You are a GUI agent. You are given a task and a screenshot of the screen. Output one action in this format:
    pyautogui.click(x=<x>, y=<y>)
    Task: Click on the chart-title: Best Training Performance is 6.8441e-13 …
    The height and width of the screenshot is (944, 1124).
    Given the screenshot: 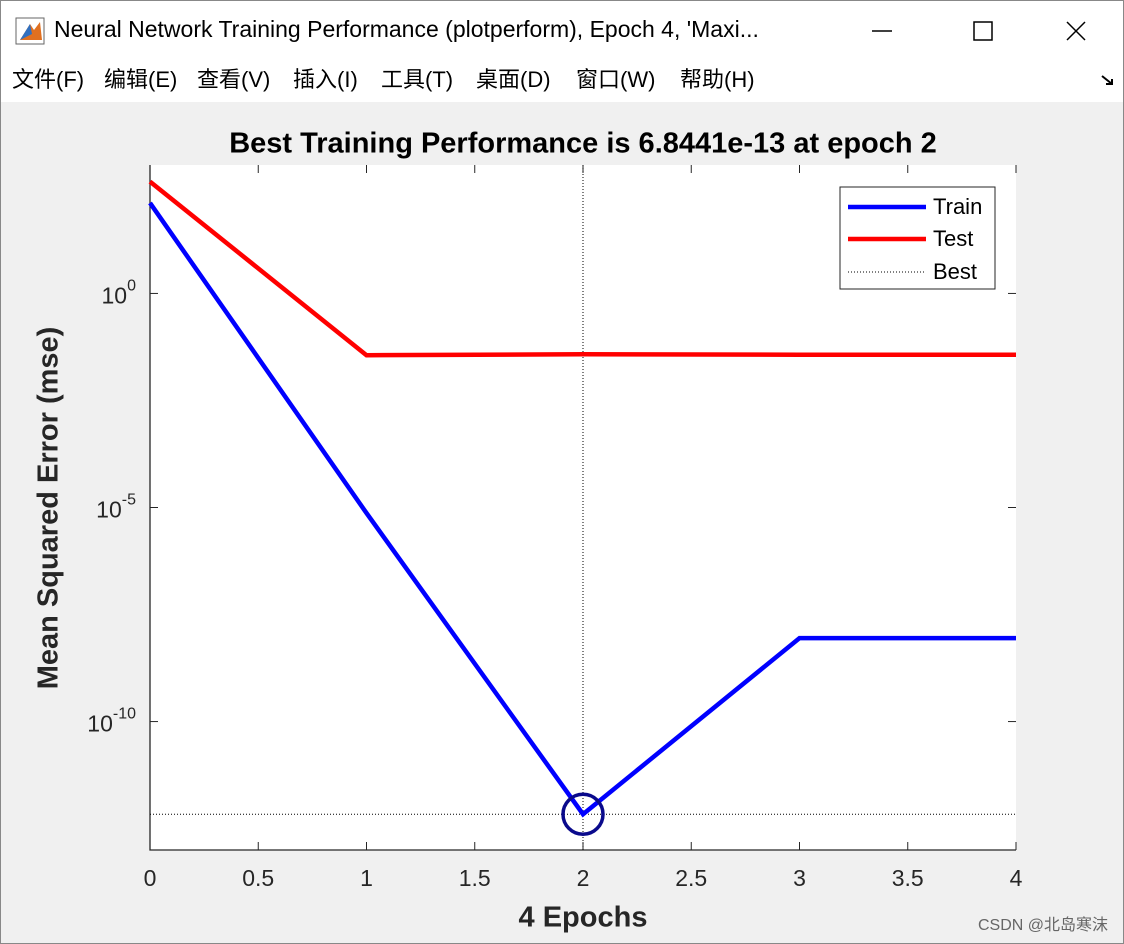 What is the action you would take?
    pyautogui.click(x=583, y=144)
    